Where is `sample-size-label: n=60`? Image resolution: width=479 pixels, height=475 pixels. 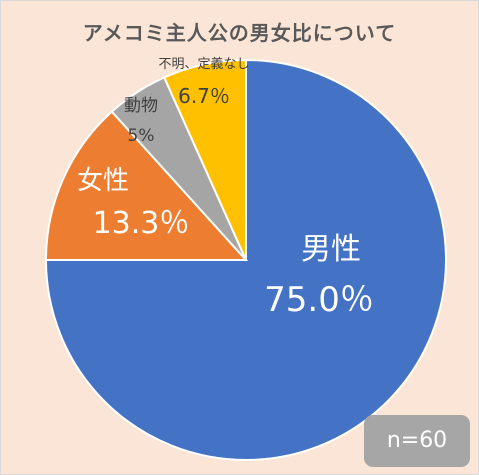
sample-size-label: n=60 is located at coordinates (417, 440).